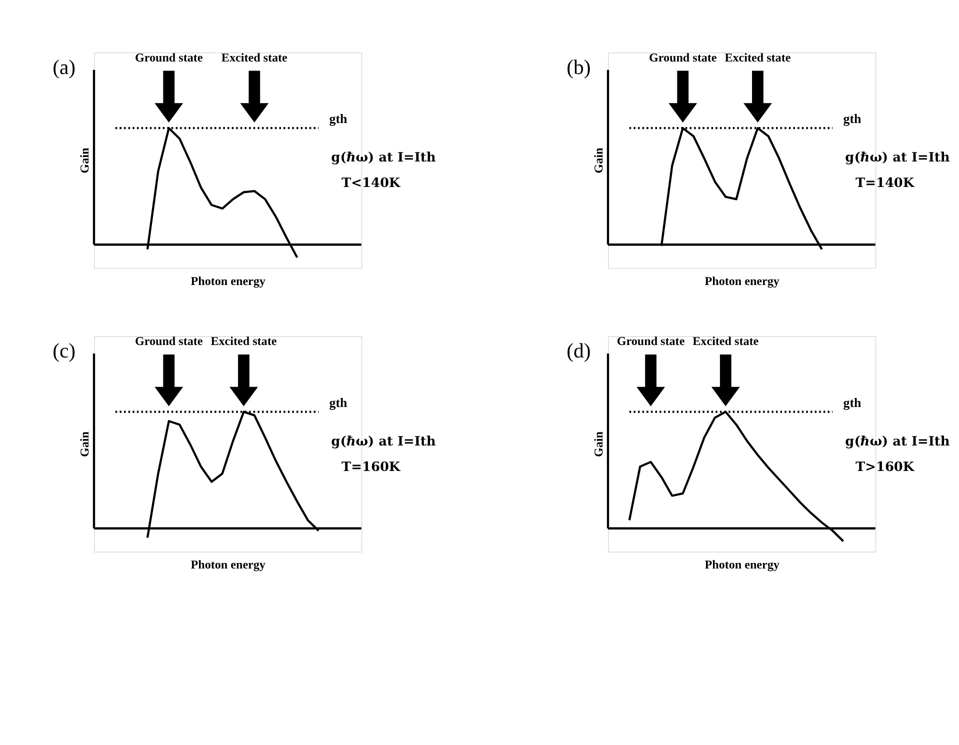 The image size is (959, 745). Describe the element at coordinates (885, 467) in the screenshot. I see `annotation: T>160K` at that location.